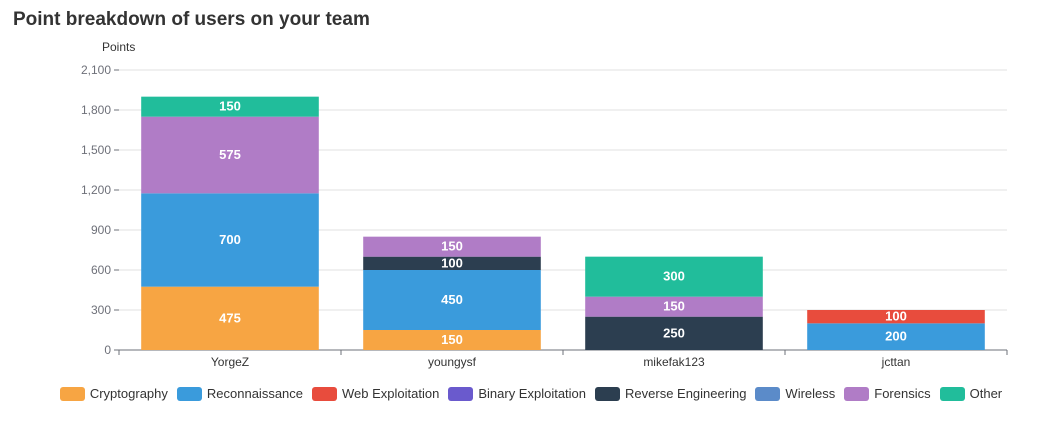 Image resolution: width=1062 pixels, height=421 pixels. I want to click on legend-label: Web Exploitation, so click(391, 393).